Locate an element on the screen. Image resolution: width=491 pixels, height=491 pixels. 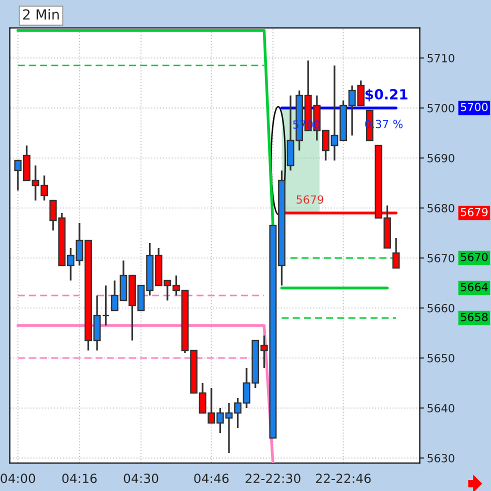
annotation: $0.21 is located at coordinates (386, 95).